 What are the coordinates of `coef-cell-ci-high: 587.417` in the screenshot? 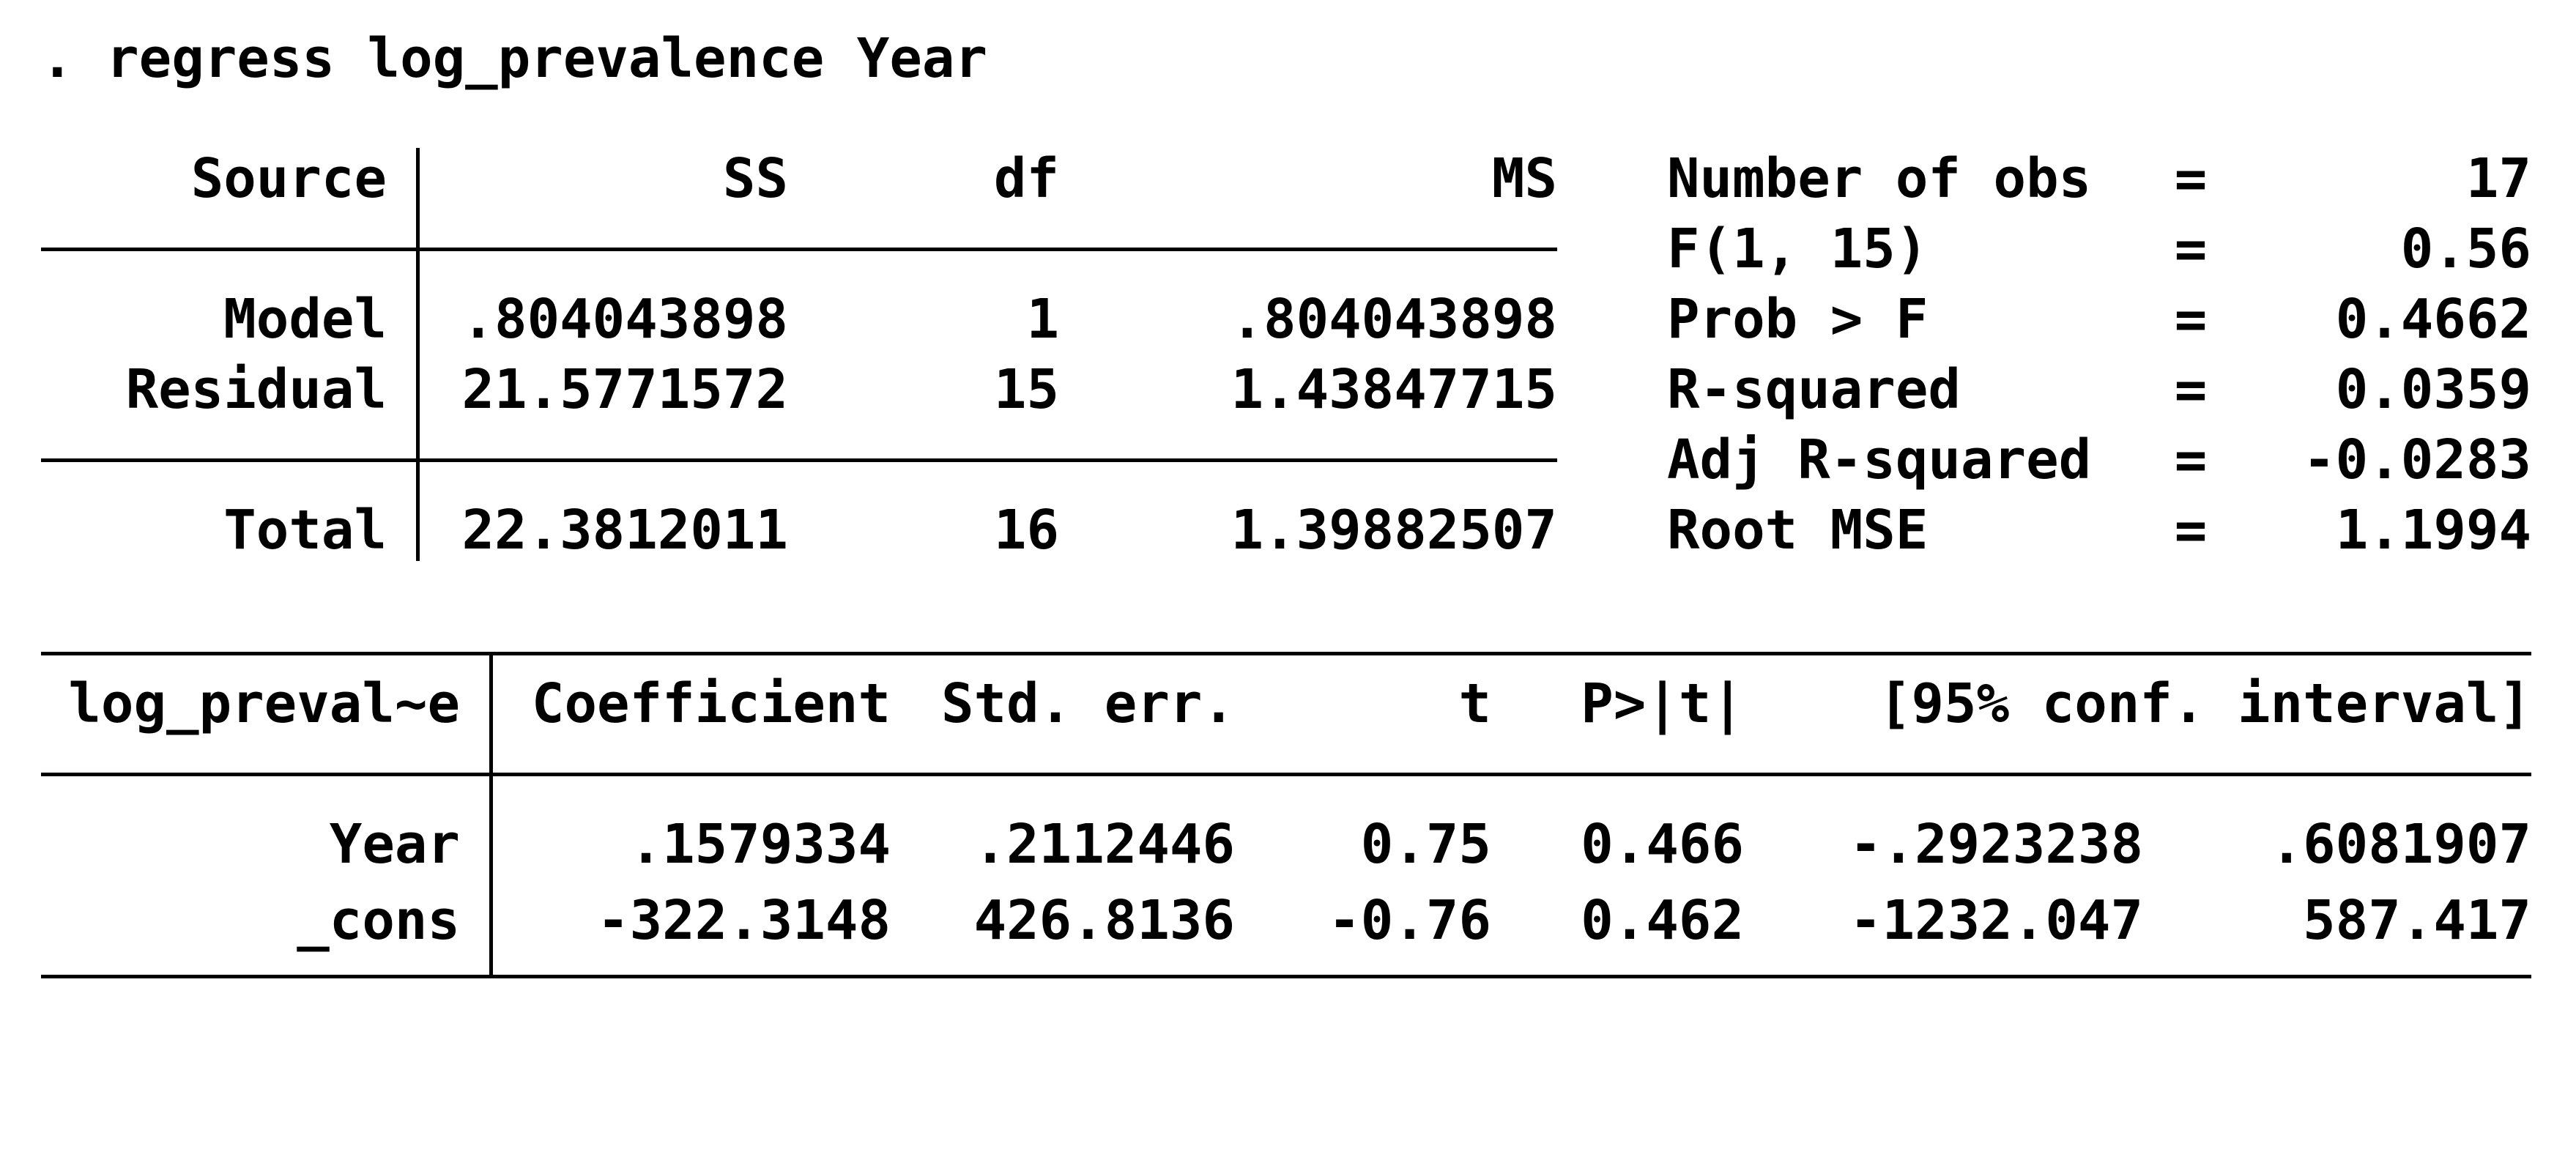 It's located at (2417, 920).